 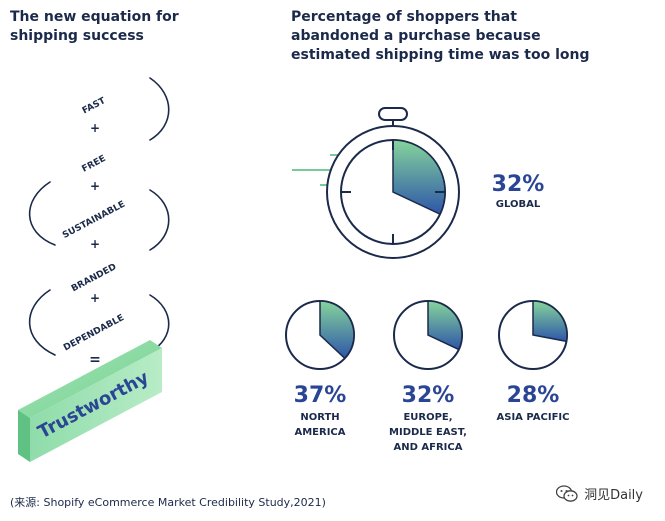 What do you see at coordinates (428, 447) in the screenshot?
I see `region-label-line: AND AFRICA` at bounding box center [428, 447].